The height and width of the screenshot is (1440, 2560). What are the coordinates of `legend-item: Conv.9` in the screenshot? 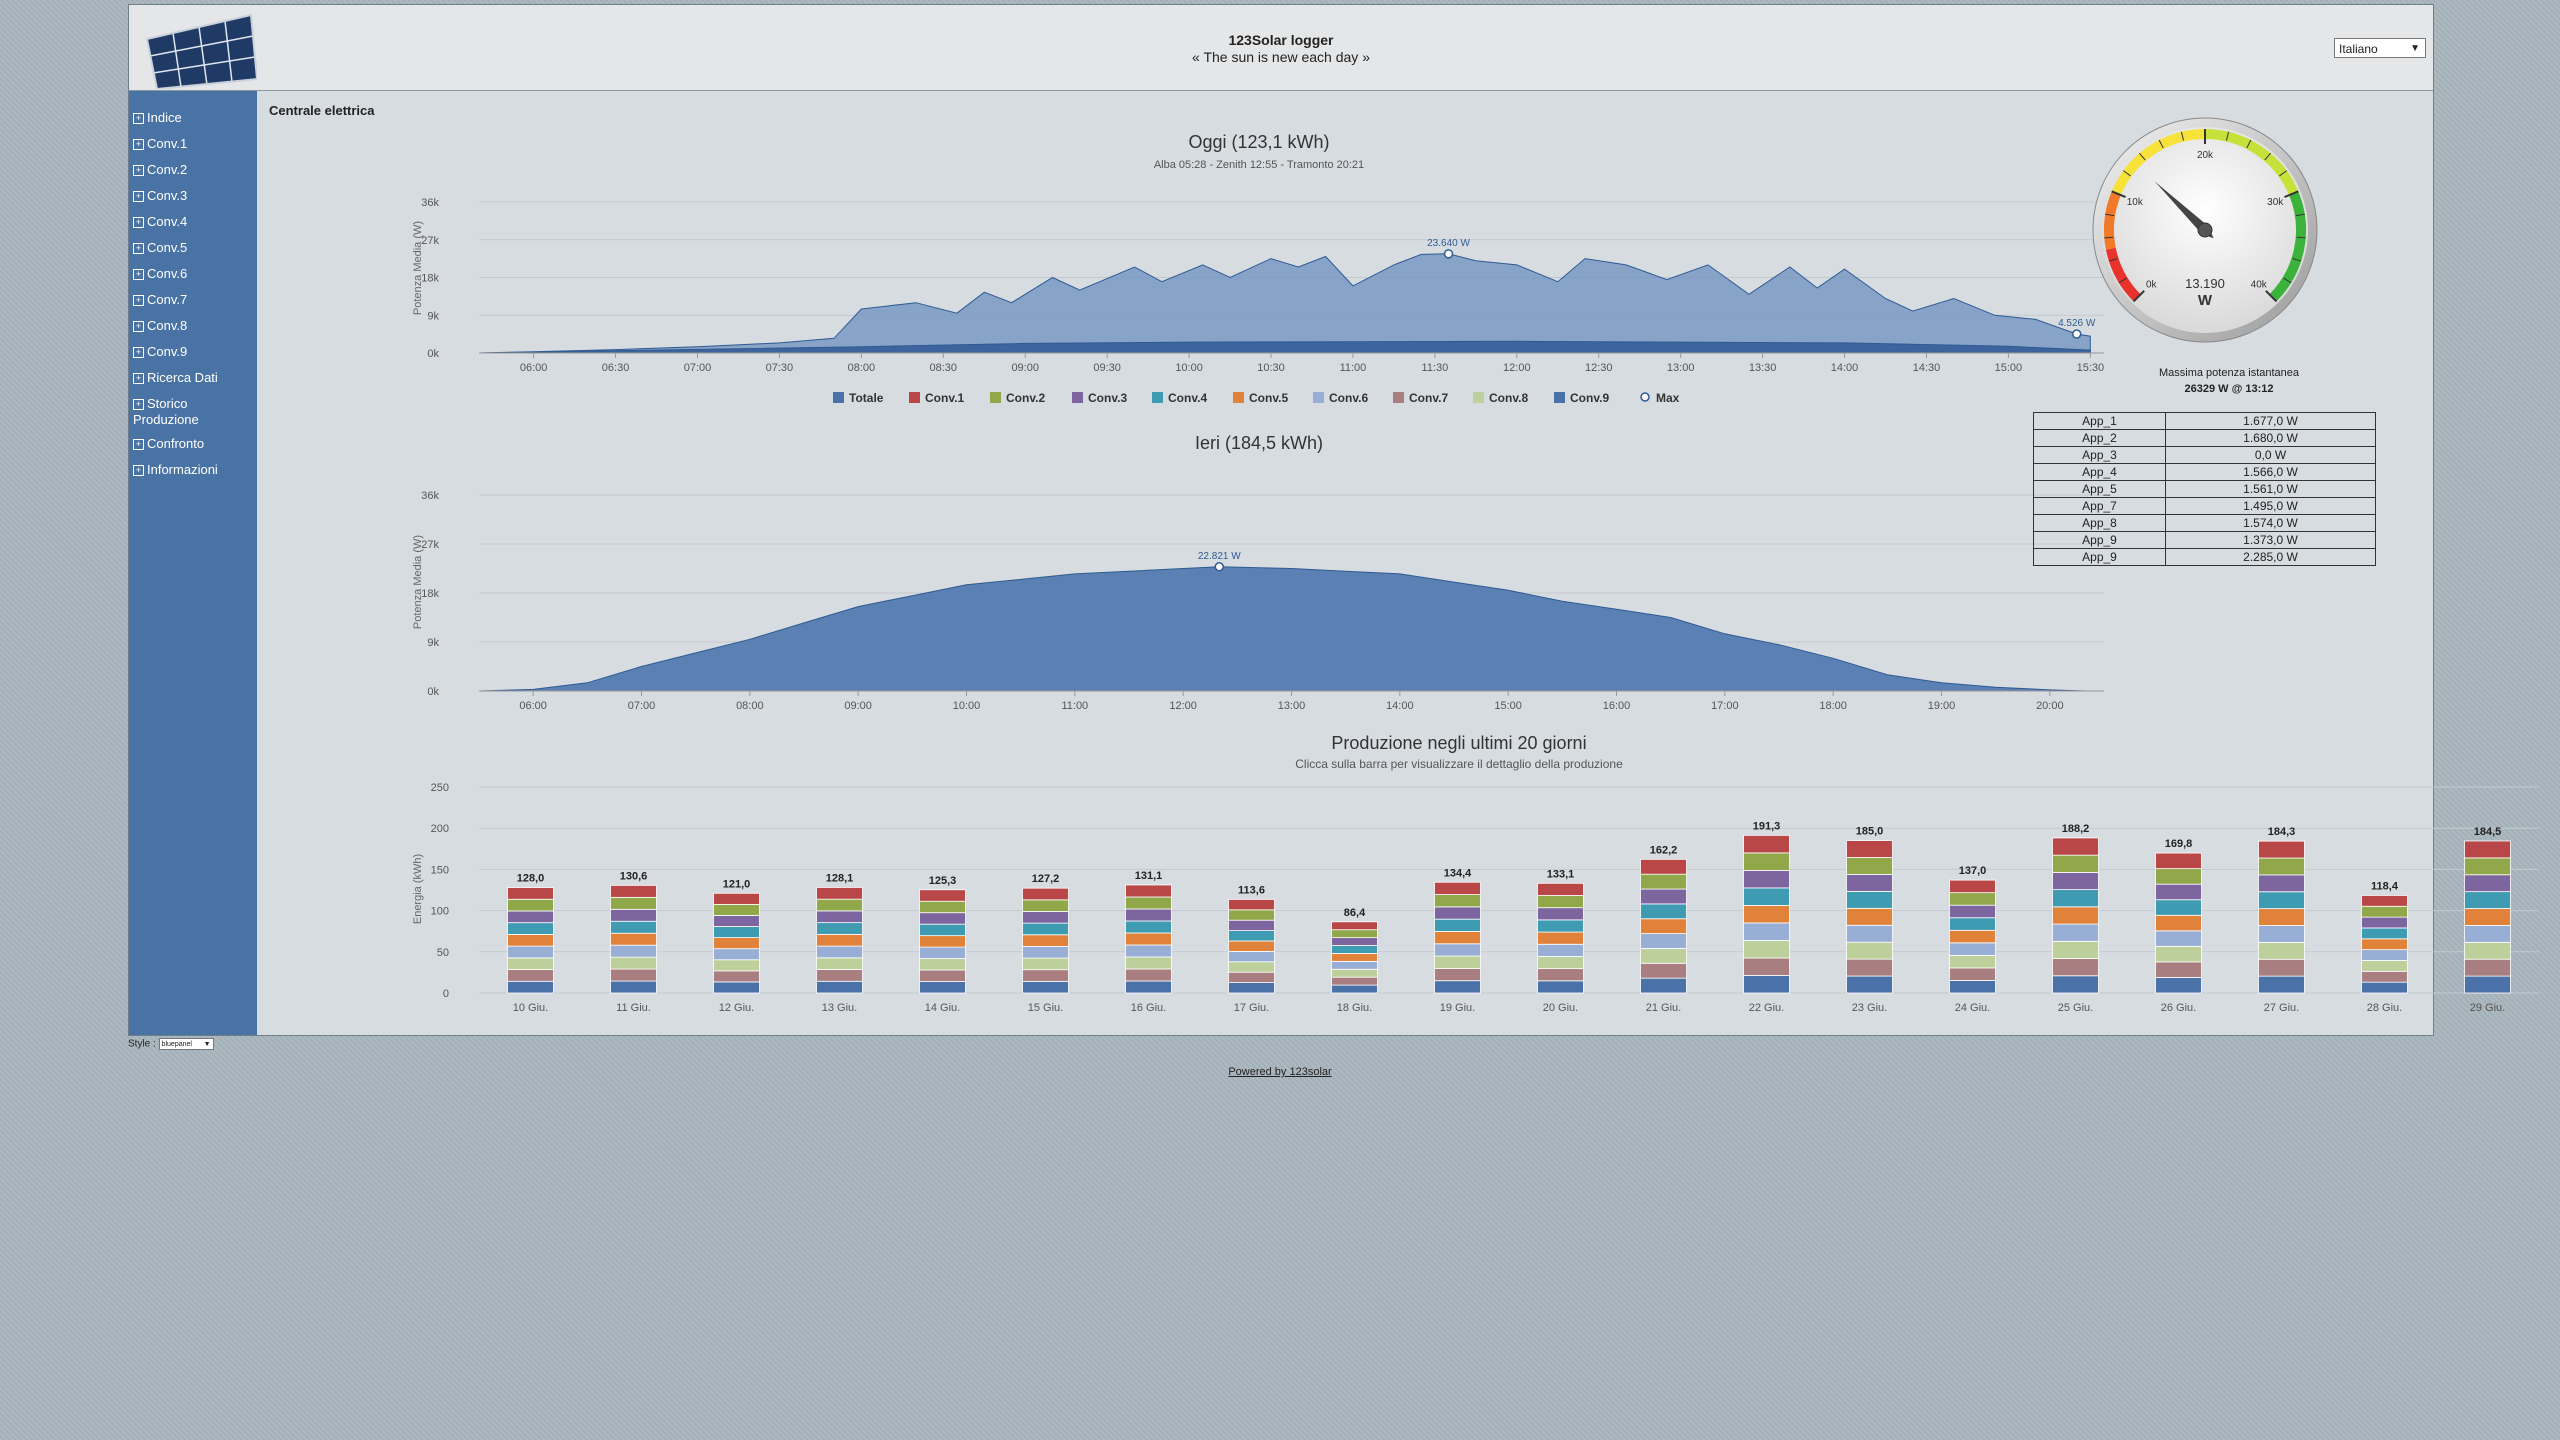 It's located at (1589, 398).